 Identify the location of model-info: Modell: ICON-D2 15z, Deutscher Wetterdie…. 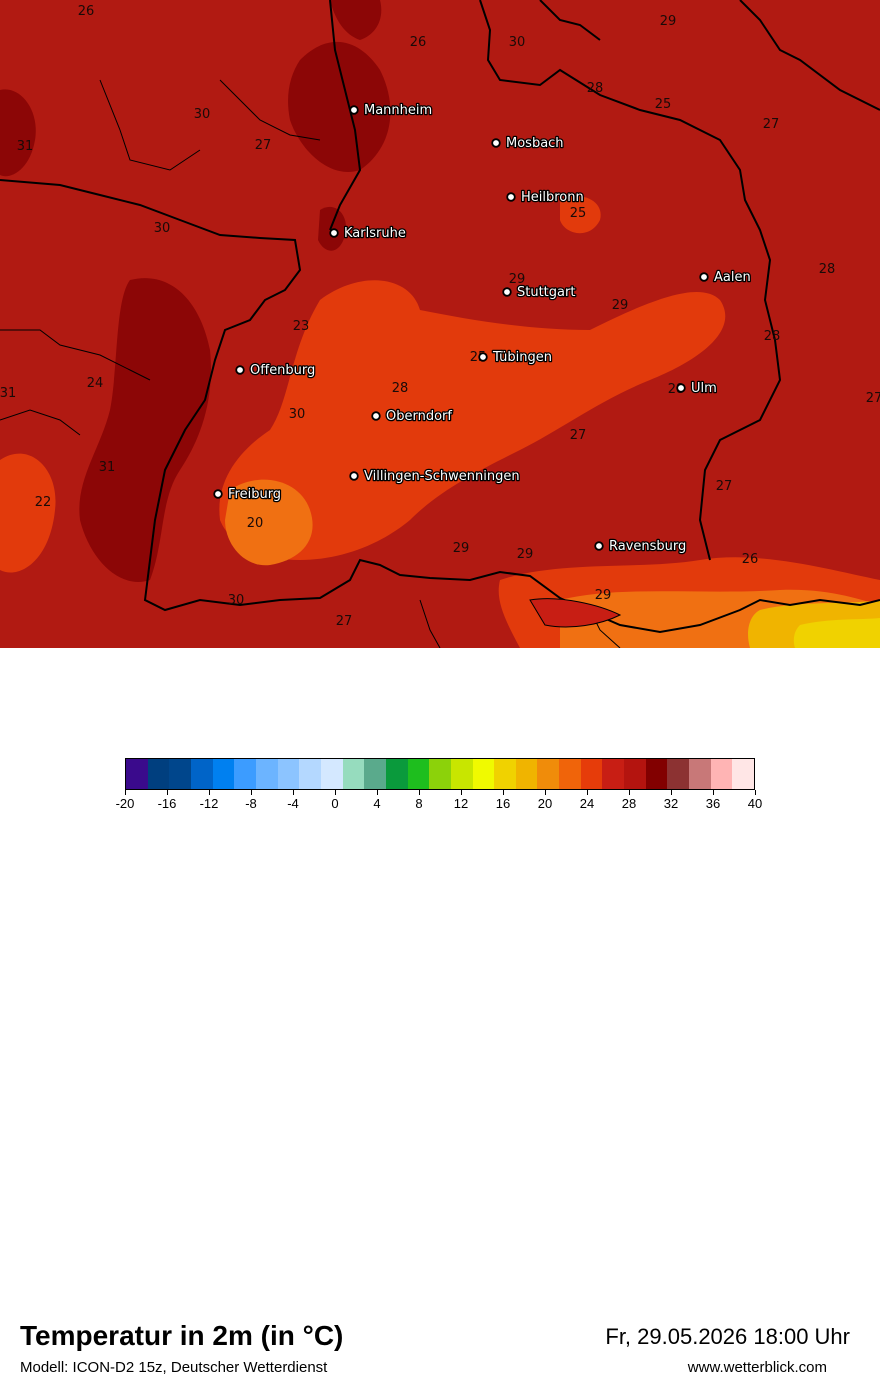
(174, 1367).